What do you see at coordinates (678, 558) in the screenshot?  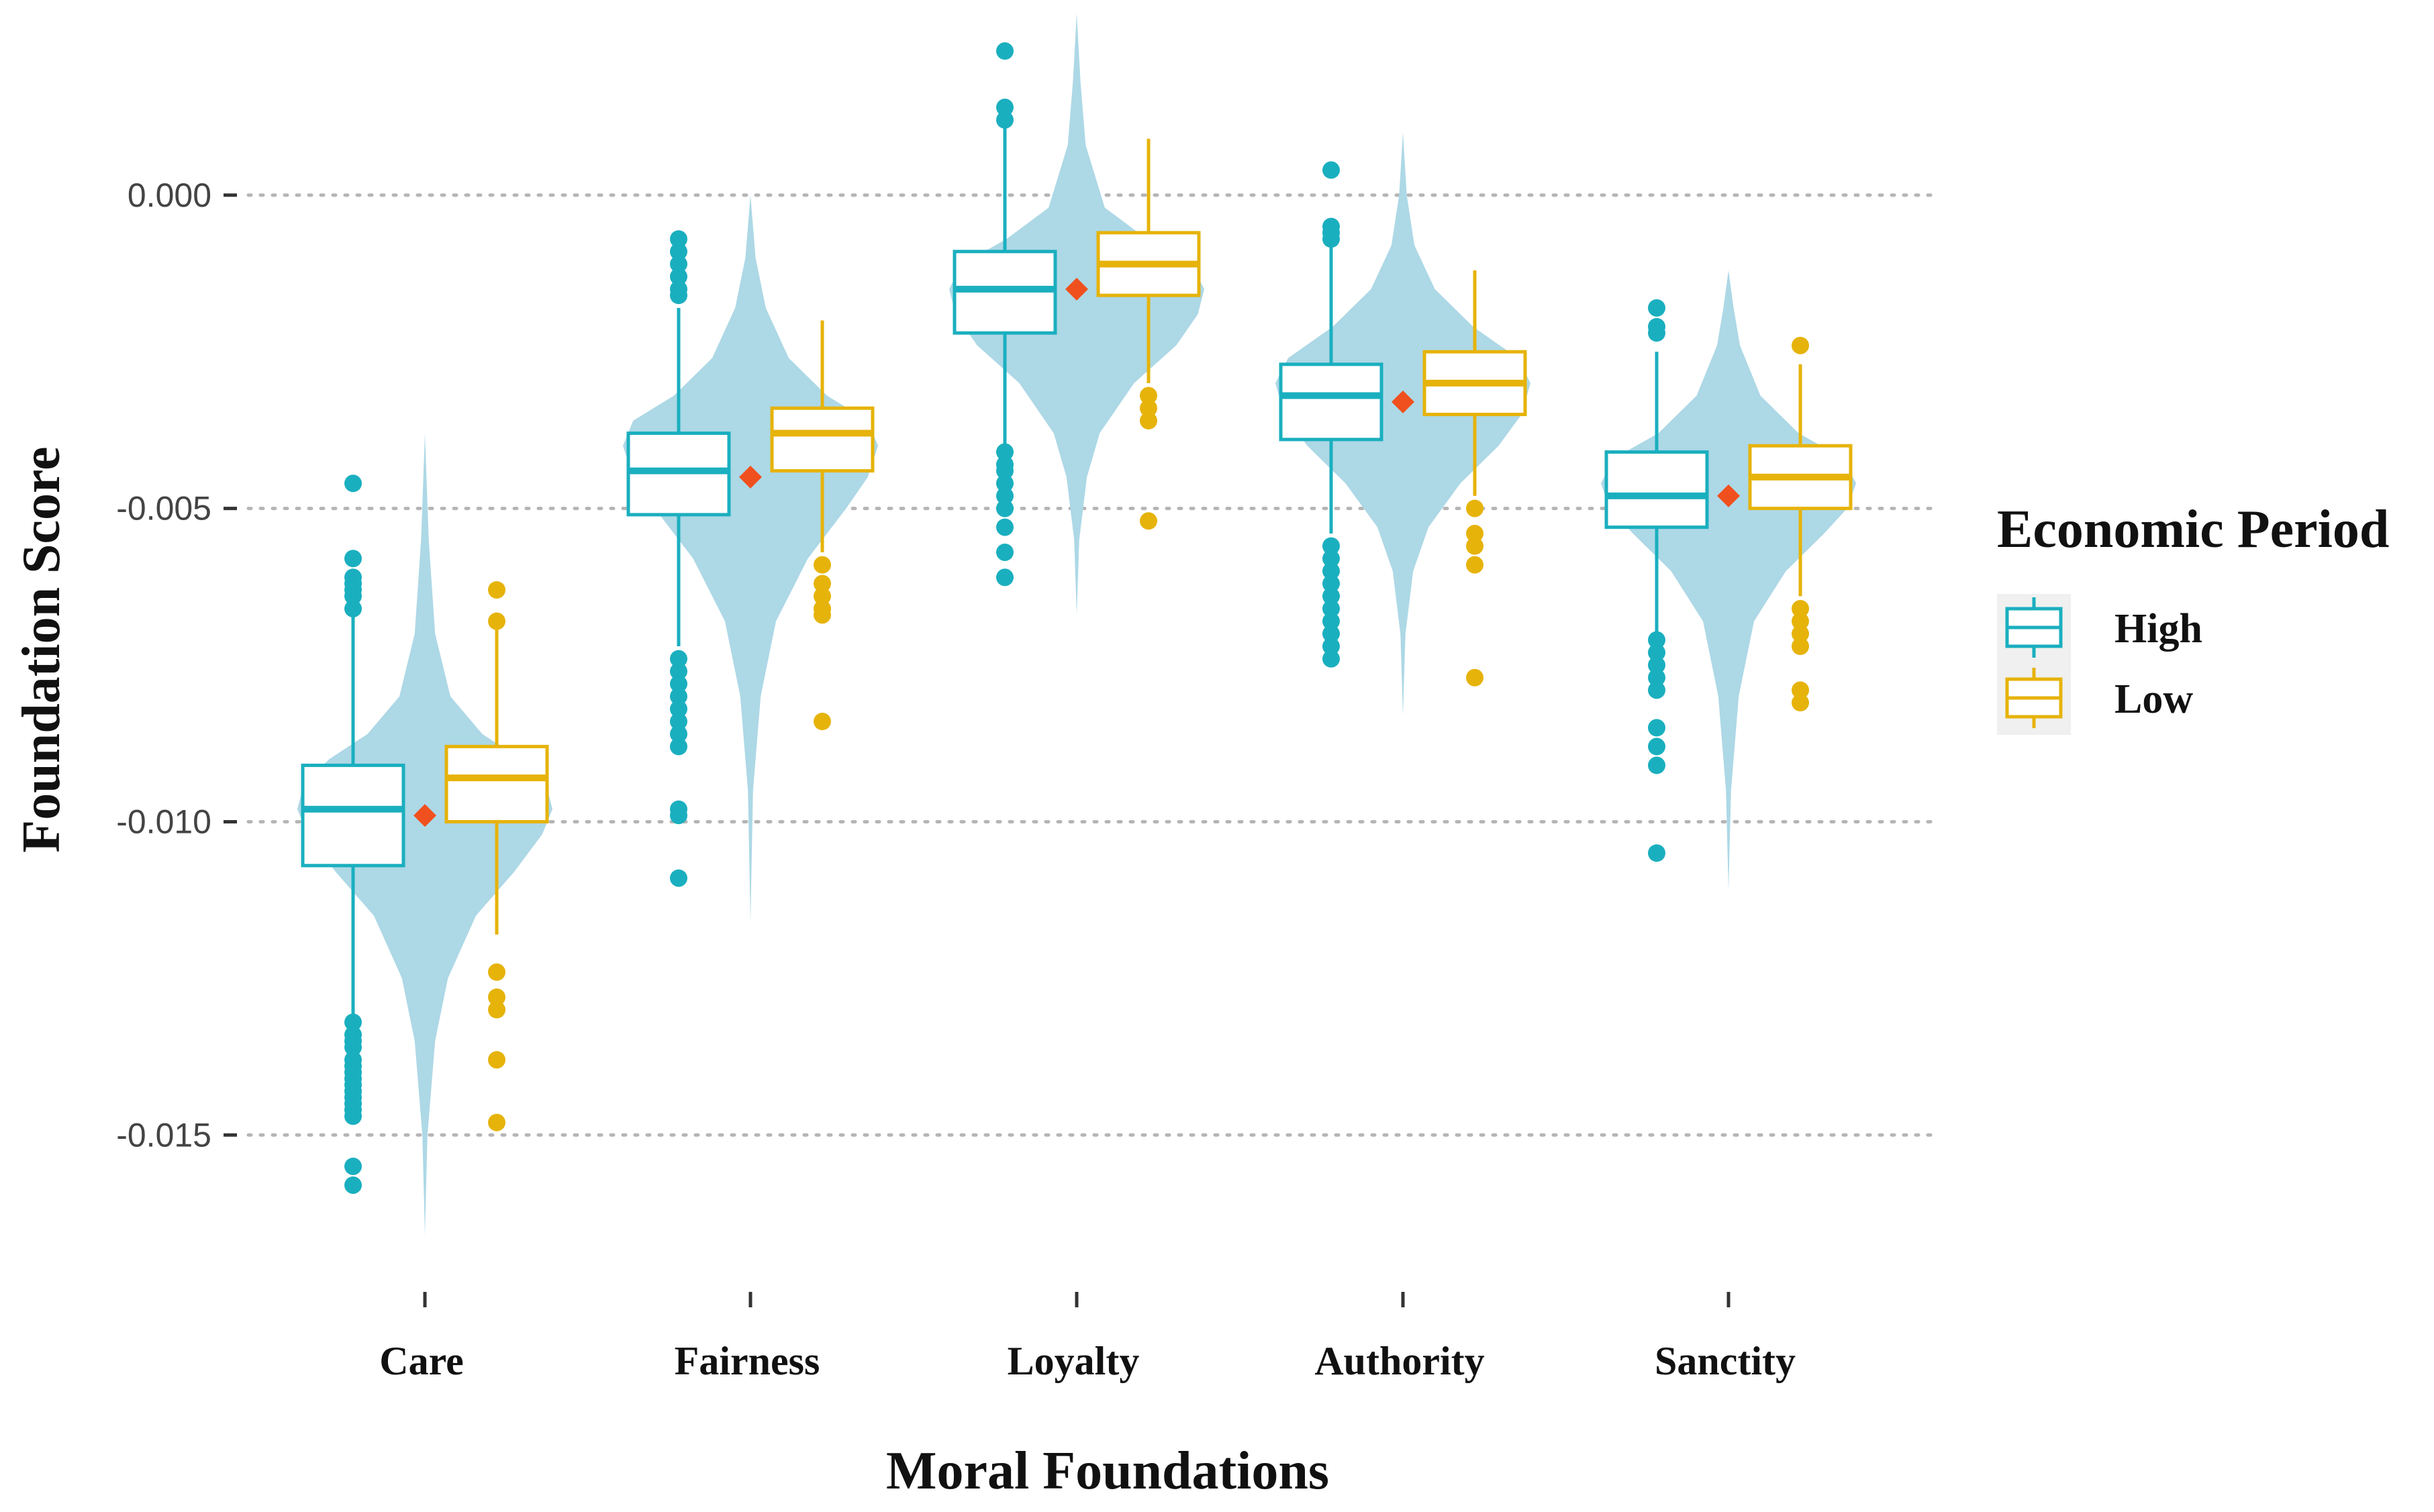 I see `boxplot-fairness-high` at bounding box center [678, 558].